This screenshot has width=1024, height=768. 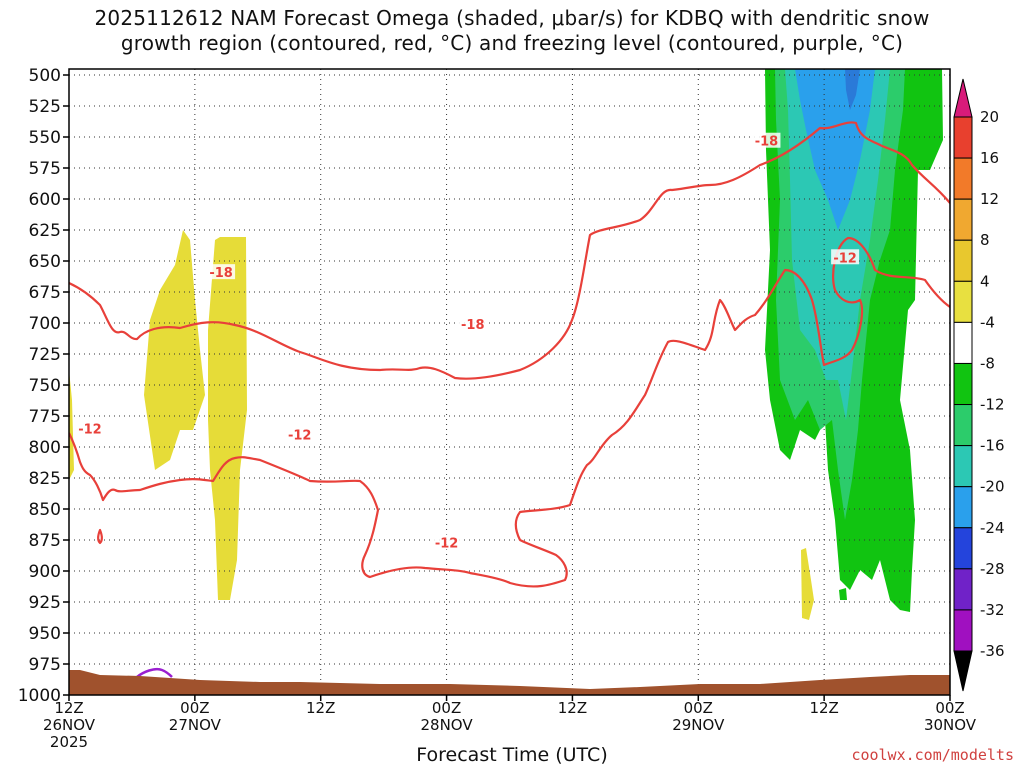 I want to click on y-tick-label: 675, so click(x=45, y=293).